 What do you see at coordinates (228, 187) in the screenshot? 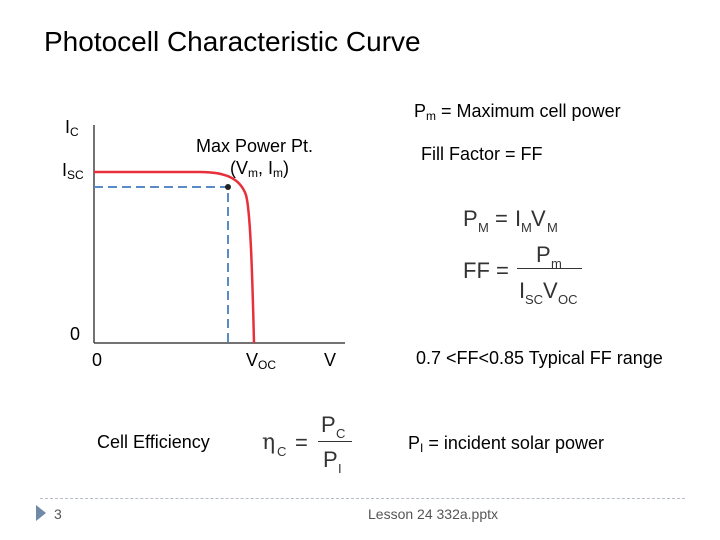
I see `max-power-point` at bounding box center [228, 187].